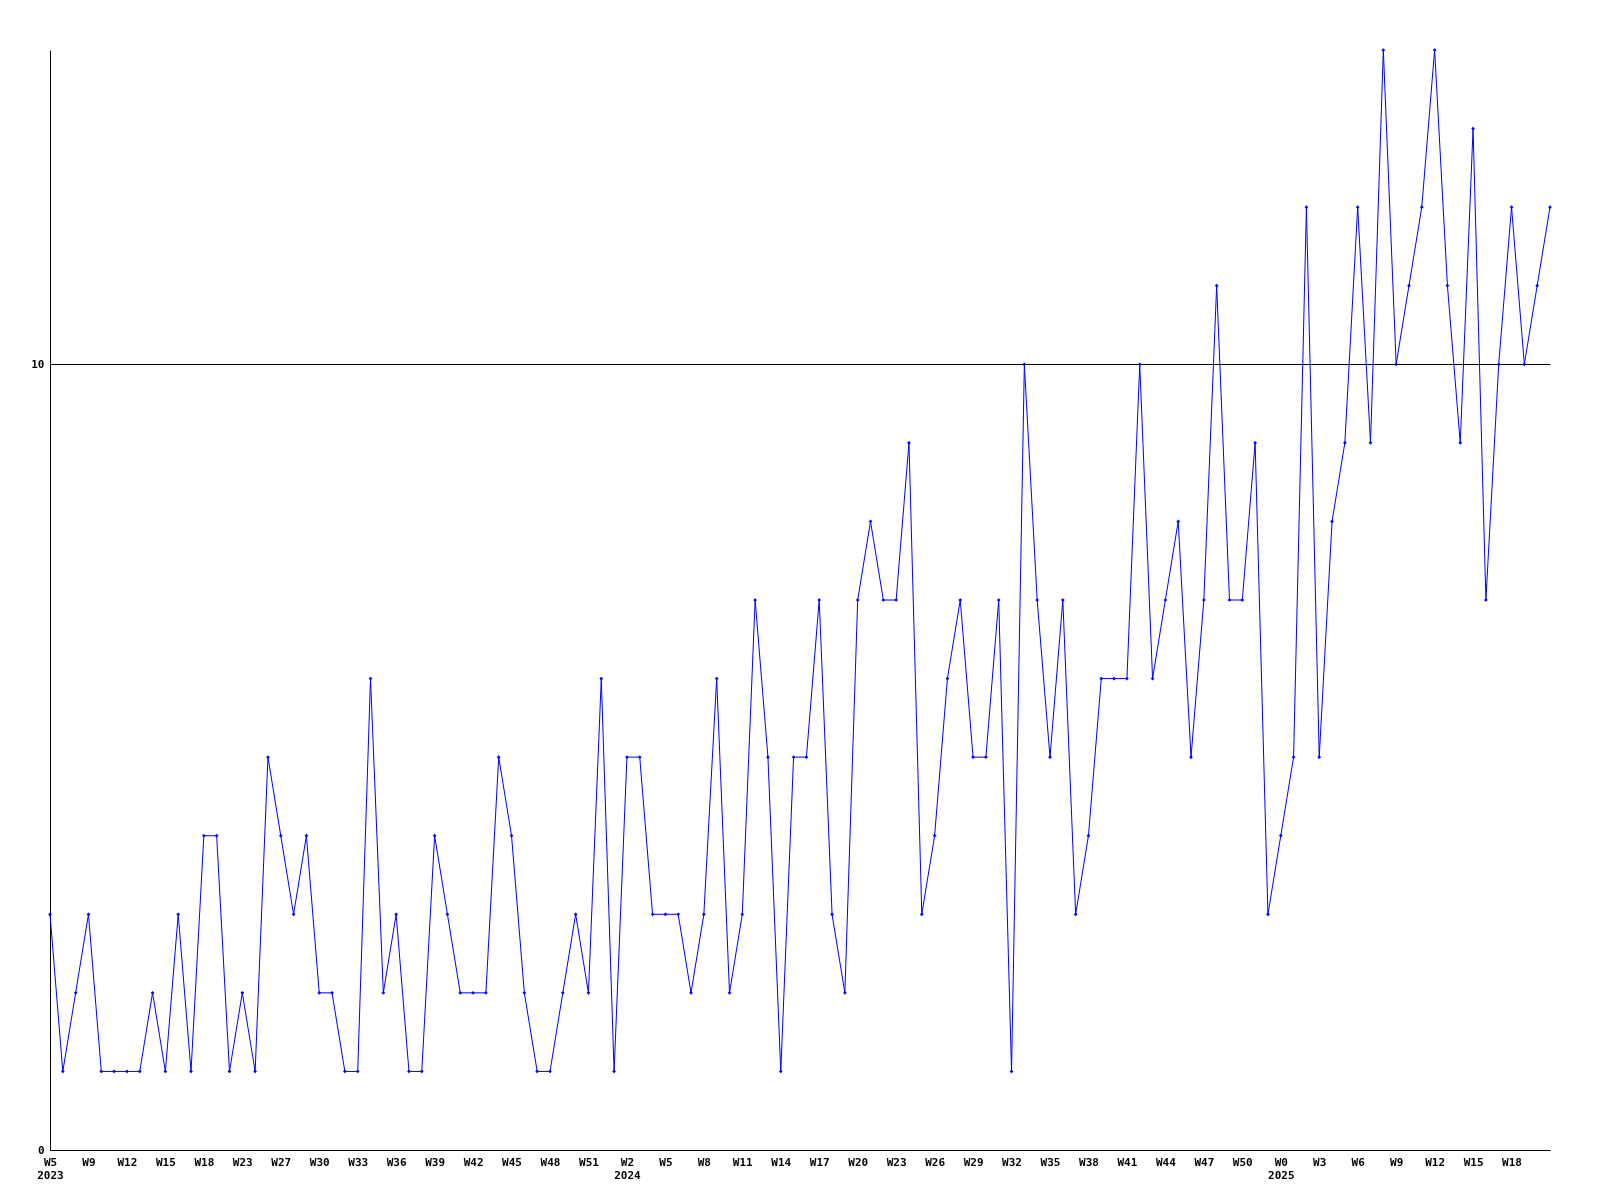  What do you see at coordinates (858, 1162) in the screenshot?
I see `x-tick-label: W20` at bounding box center [858, 1162].